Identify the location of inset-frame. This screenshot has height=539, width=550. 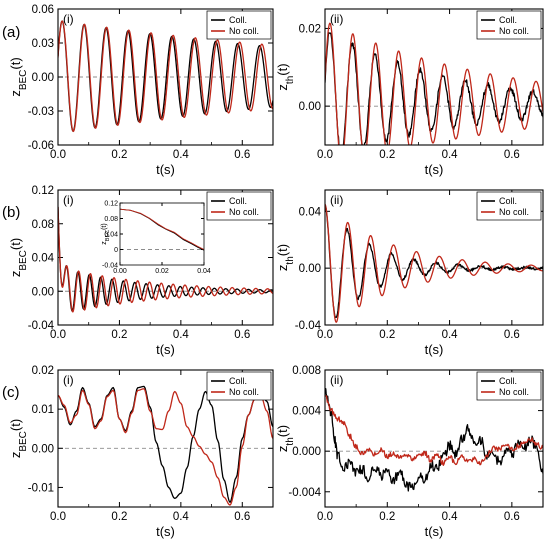
(162, 234).